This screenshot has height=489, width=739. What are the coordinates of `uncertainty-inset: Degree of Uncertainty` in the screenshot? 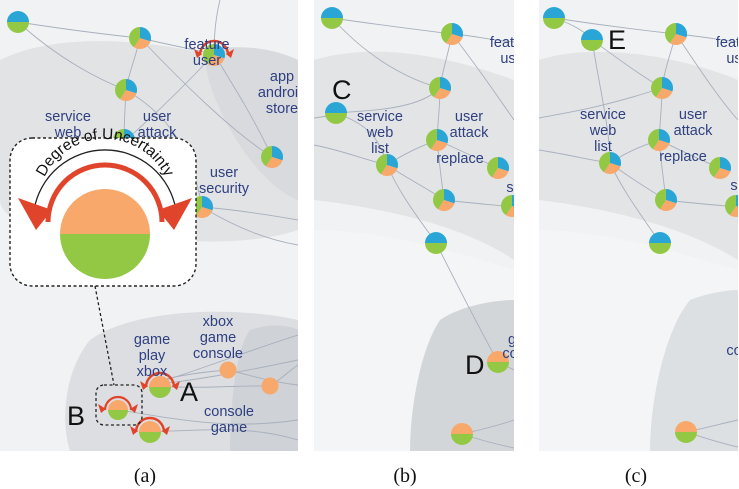 It's located at (103, 206).